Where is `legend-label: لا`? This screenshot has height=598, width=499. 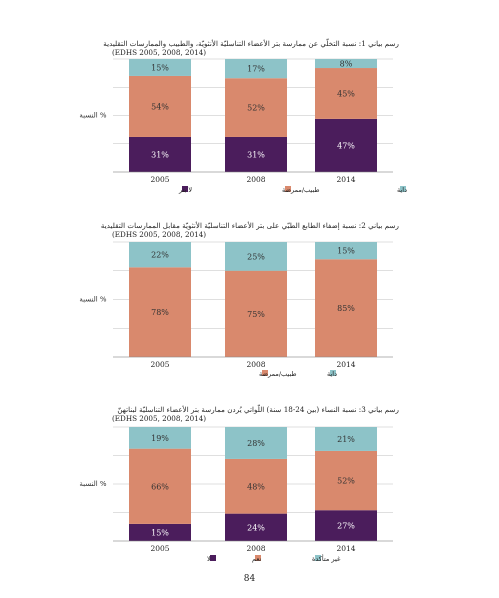 legend-label: لا is located at coordinates (209, 559).